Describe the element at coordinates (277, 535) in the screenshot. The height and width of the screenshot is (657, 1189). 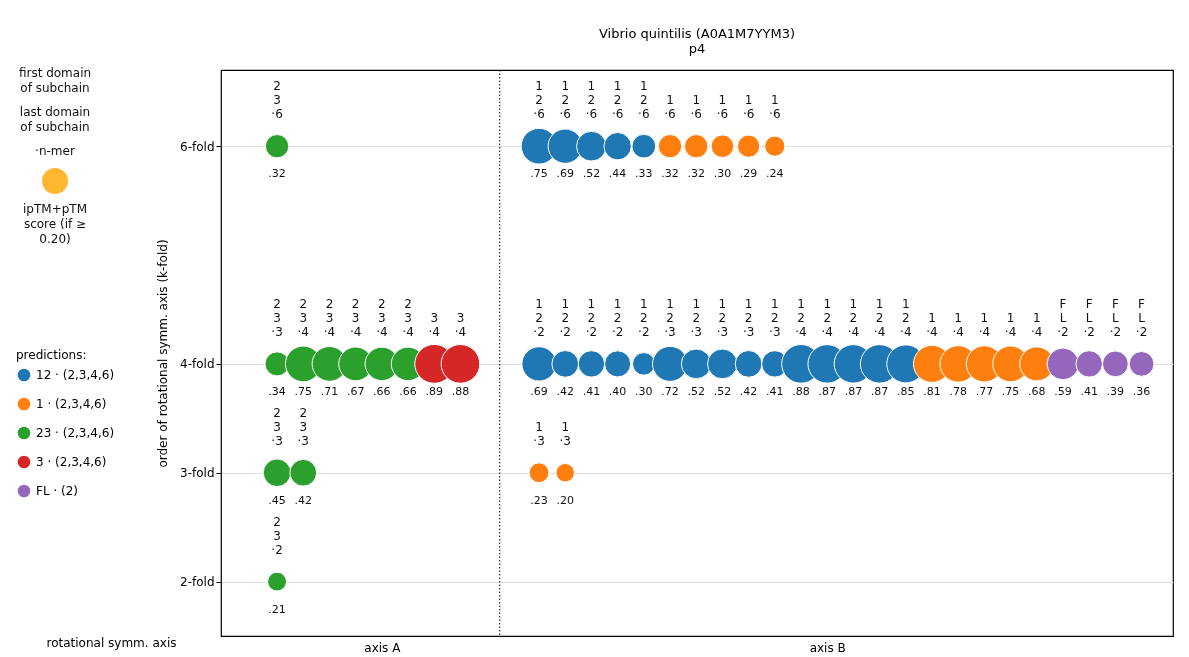
I see `annotation: 2 3 ·2` at that location.